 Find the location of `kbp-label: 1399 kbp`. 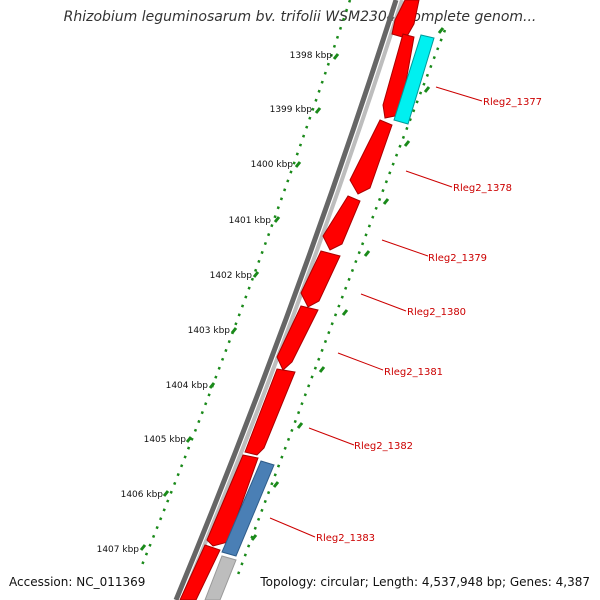

kbp-label: 1399 kbp is located at coordinates (291, 110).